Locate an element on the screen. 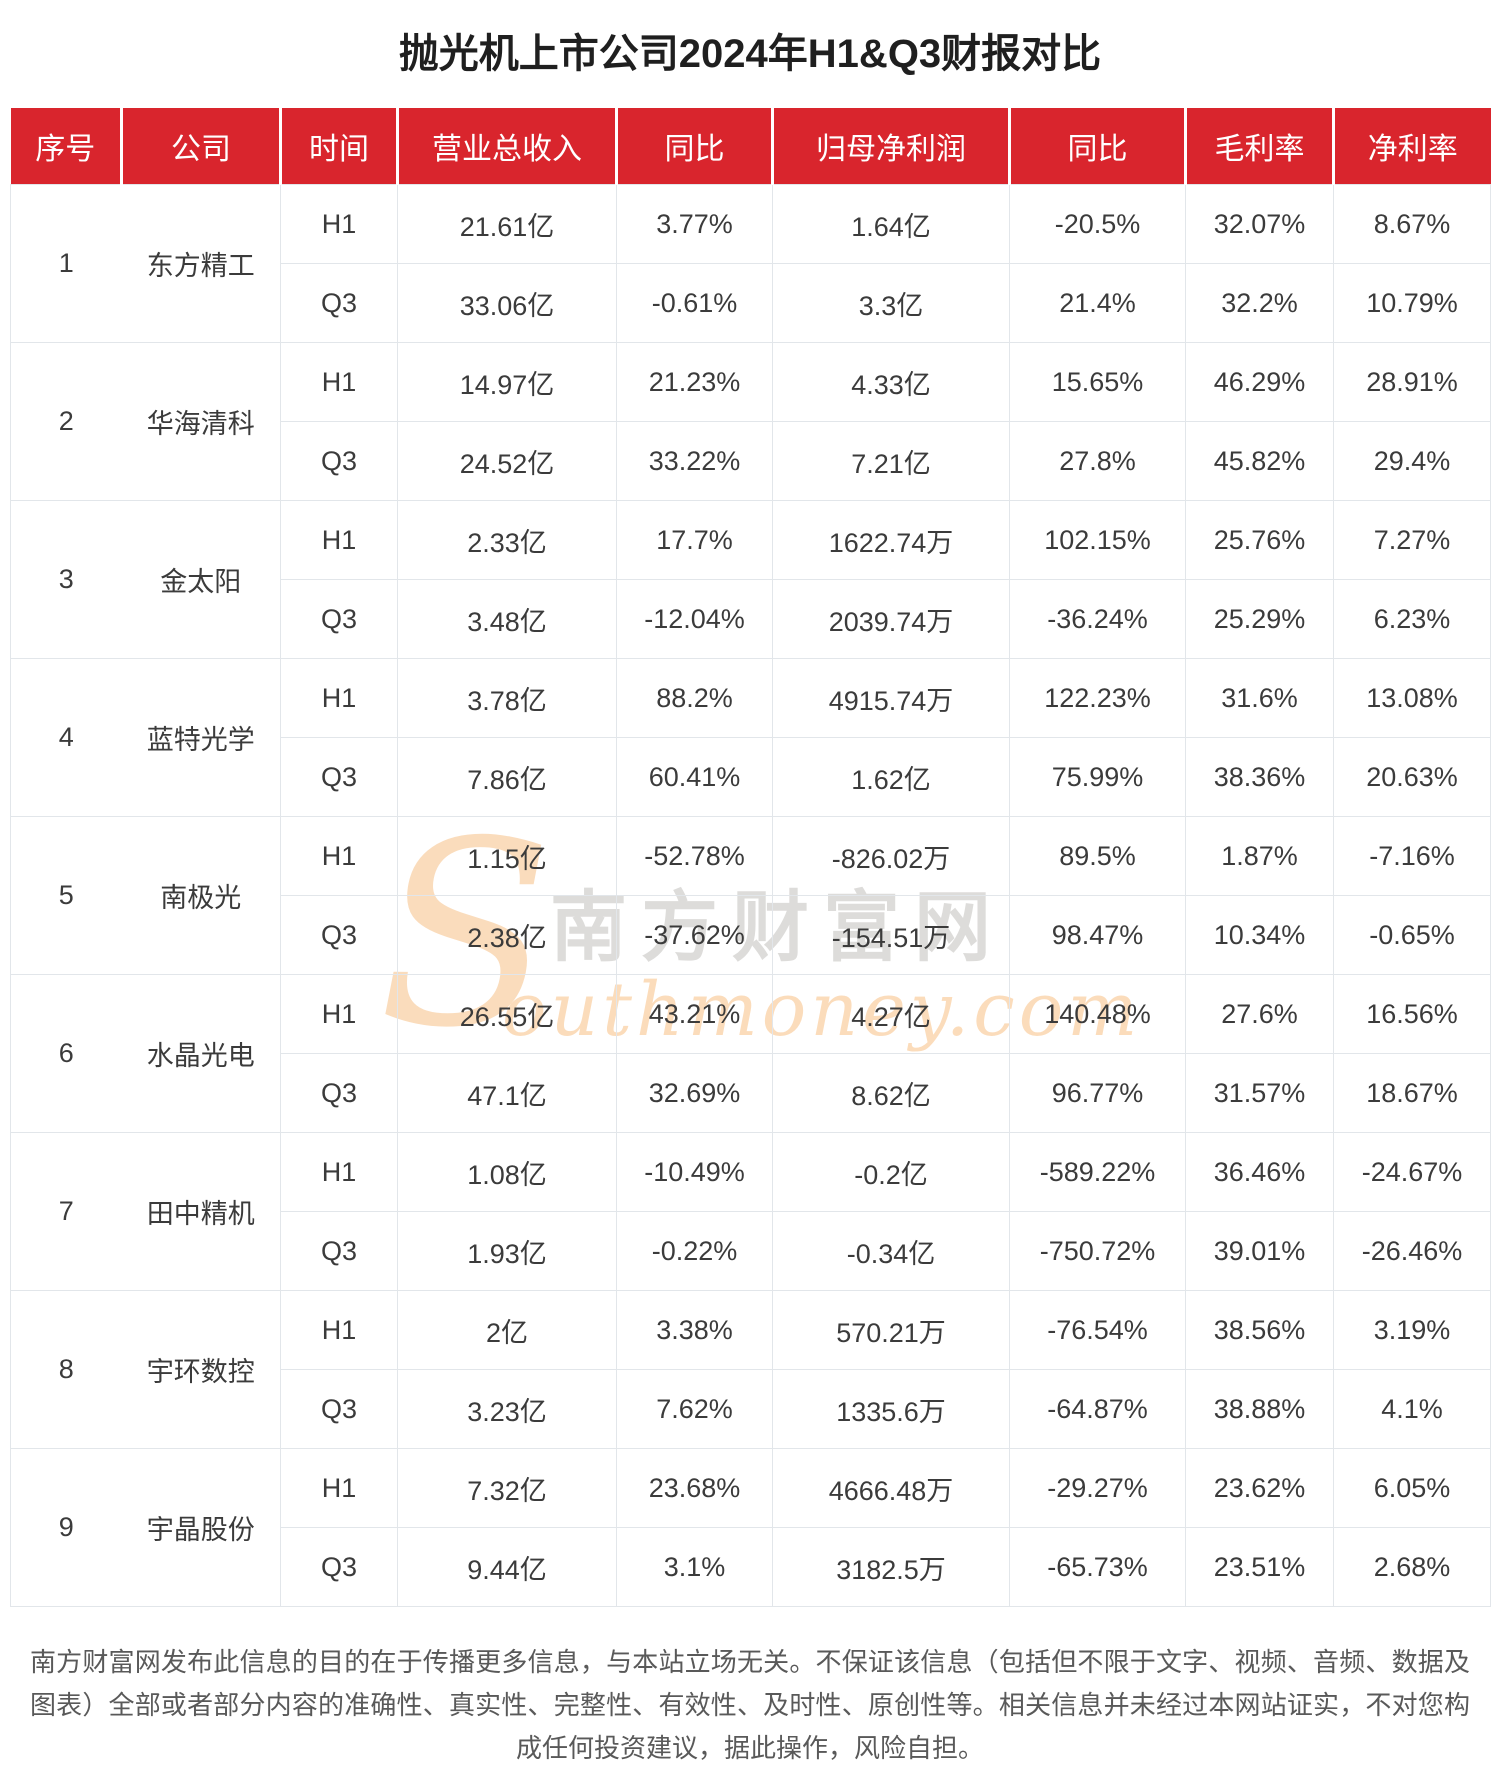 Image resolution: width=1500 pixels, height=1771 pixels. gross-margin-cell: 25.76% is located at coordinates (1259, 540).